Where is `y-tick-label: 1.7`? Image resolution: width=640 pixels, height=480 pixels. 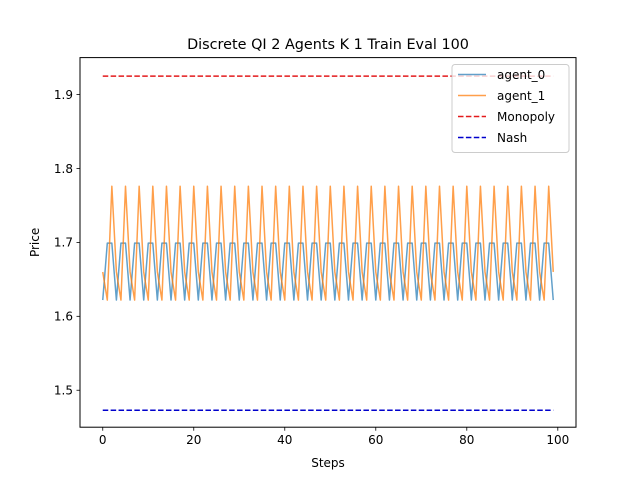 y-tick-label: 1.7 is located at coordinates (63, 243).